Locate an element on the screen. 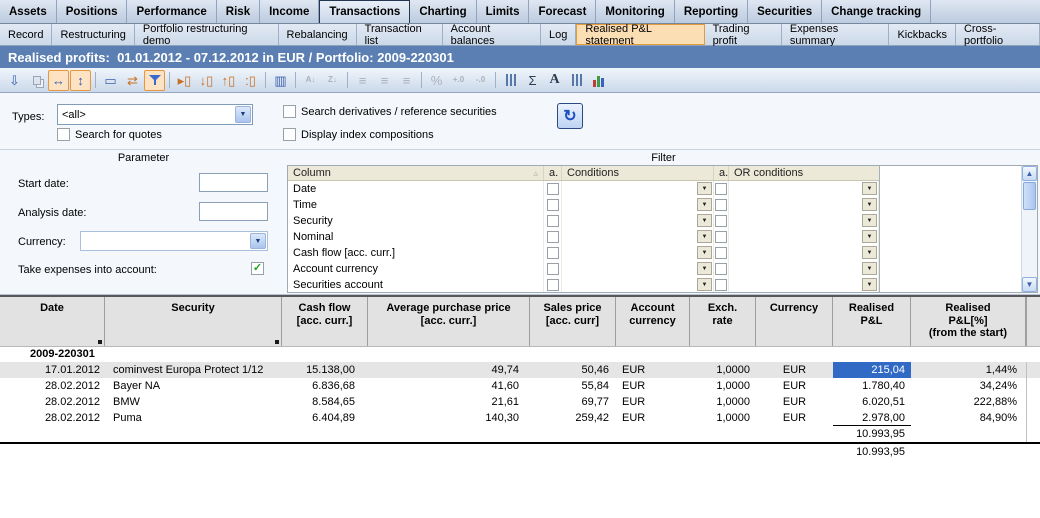 This screenshot has width=1040, height=518. menu-item-forecast: Forecast is located at coordinates (563, 11).